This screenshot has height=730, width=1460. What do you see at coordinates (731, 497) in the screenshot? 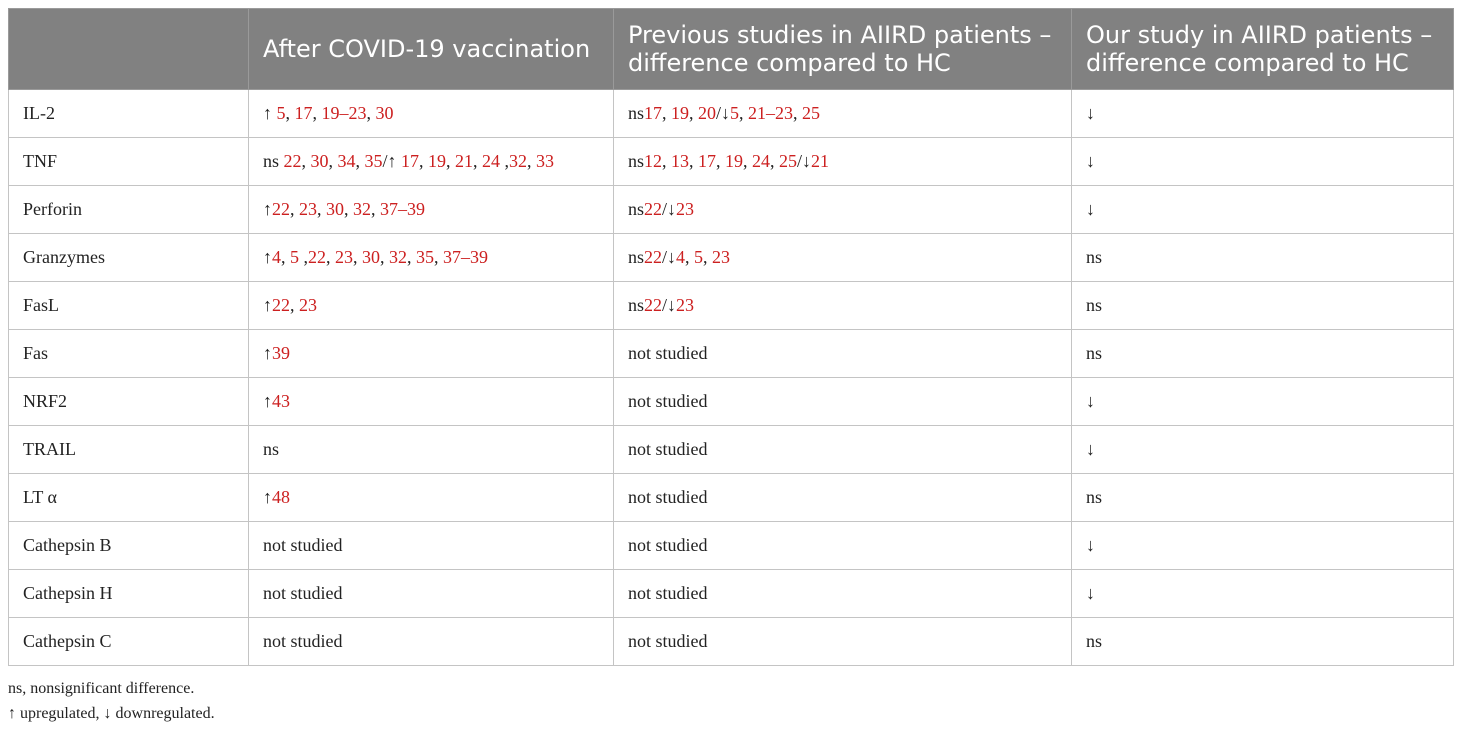
I see `table-row: LT α ↑48 not studied ns` at bounding box center [731, 497].